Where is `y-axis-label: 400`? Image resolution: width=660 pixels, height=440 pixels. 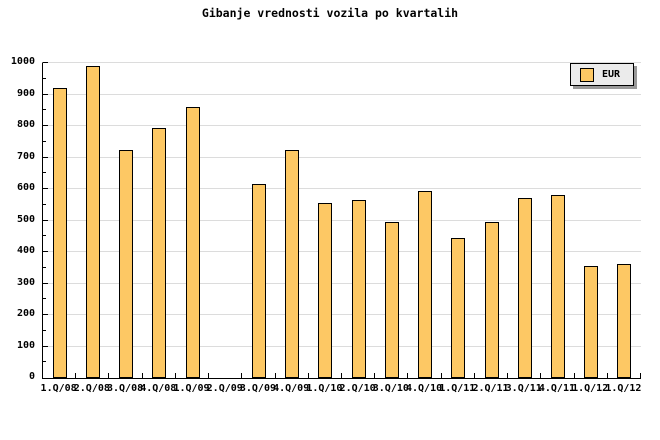
y-axis-label: 400 is located at coordinates (25, 250).